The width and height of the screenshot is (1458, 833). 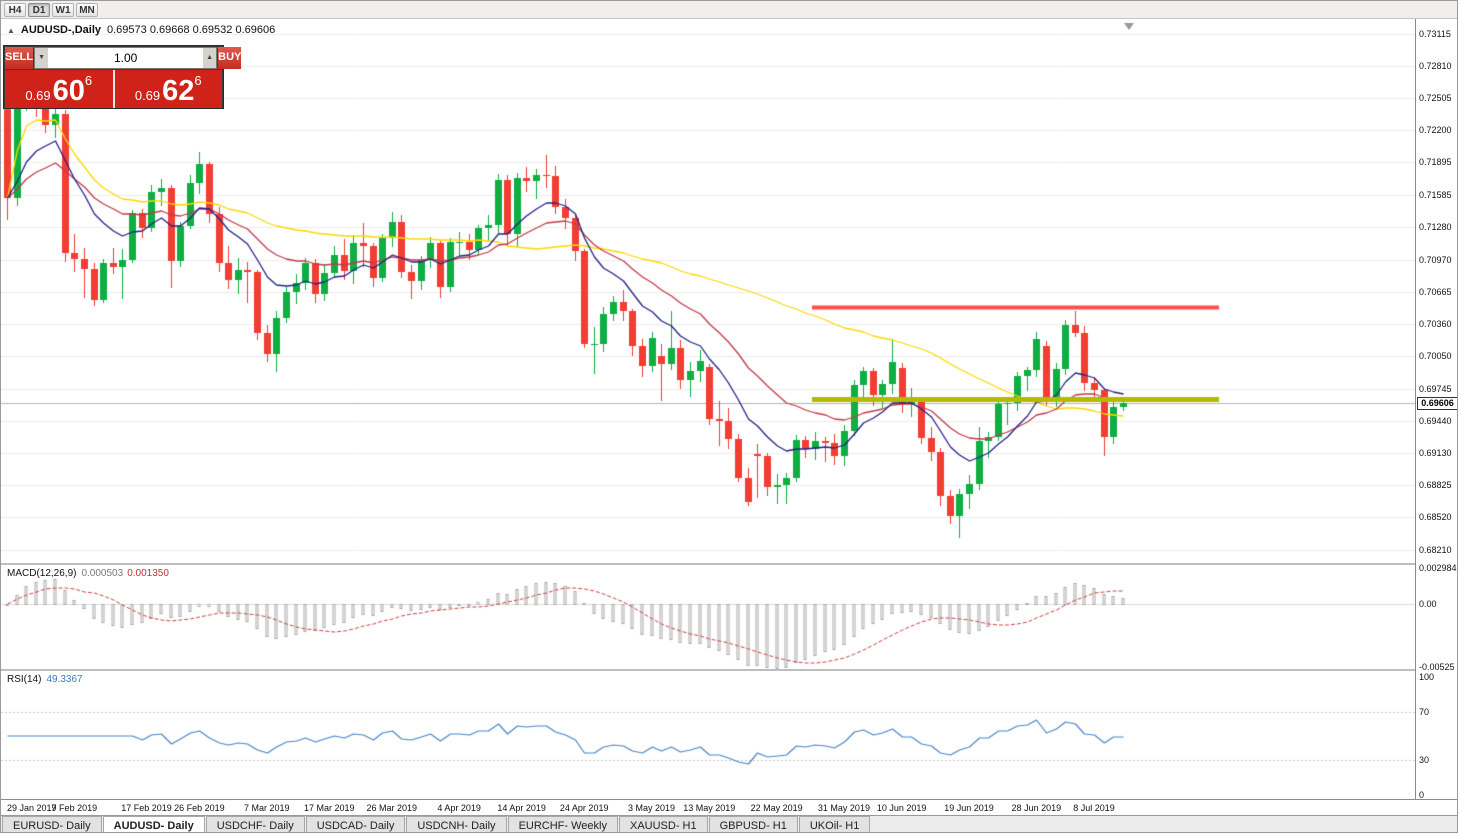 What do you see at coordinates (584, 808) in the screenshot?
I see `date-axis-label: 24 Apr 2019` at bounding box center [584, 808].